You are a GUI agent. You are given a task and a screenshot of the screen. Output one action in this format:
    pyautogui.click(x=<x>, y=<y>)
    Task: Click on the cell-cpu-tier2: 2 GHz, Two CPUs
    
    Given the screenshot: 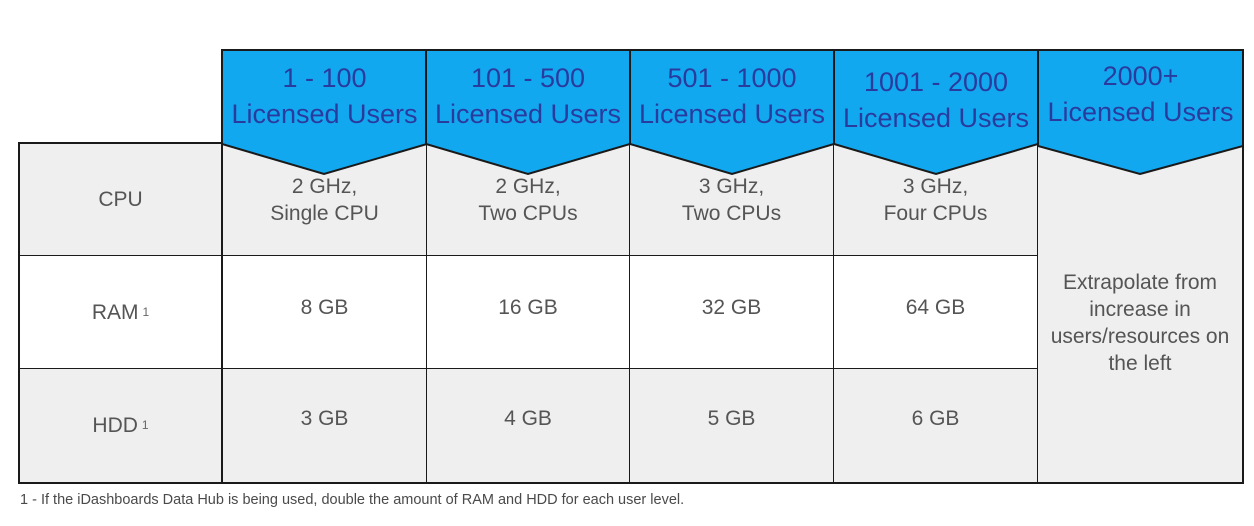 What is the action you would take?
    pyautogui.click(x=528, y=199)
    